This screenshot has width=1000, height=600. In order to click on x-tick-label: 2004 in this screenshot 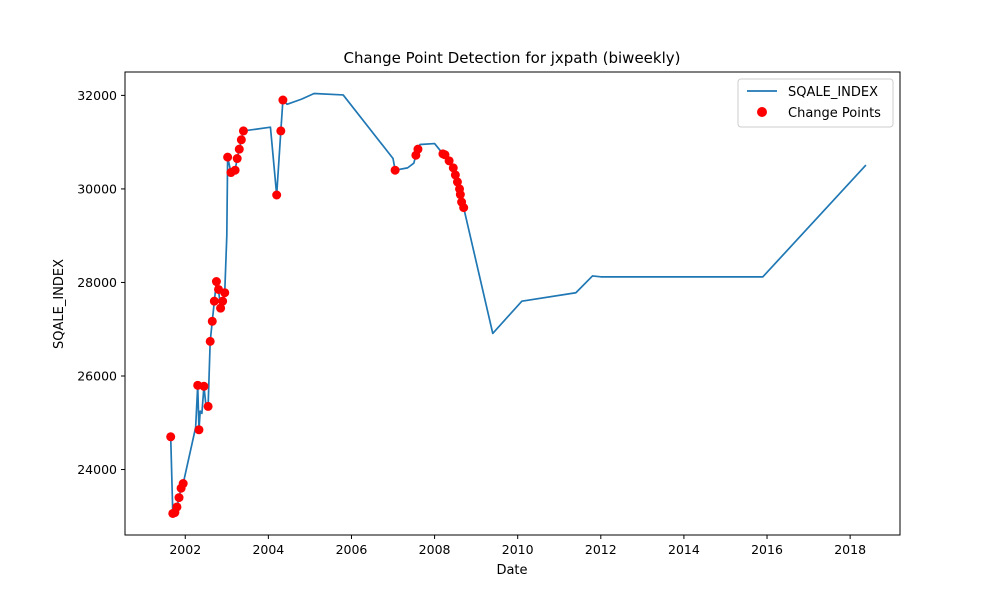, I will do `click(268, 549)`.